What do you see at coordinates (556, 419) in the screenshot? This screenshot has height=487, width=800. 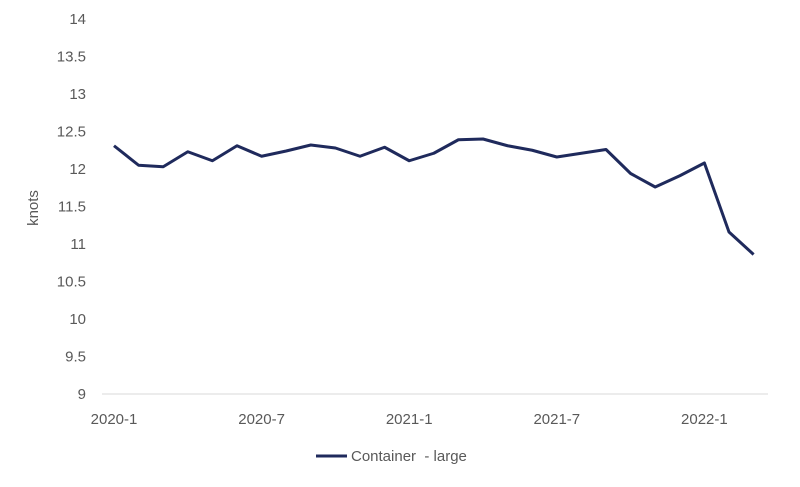 I see `x-tick-label: 2021-7` at bounding box center [556, 419].